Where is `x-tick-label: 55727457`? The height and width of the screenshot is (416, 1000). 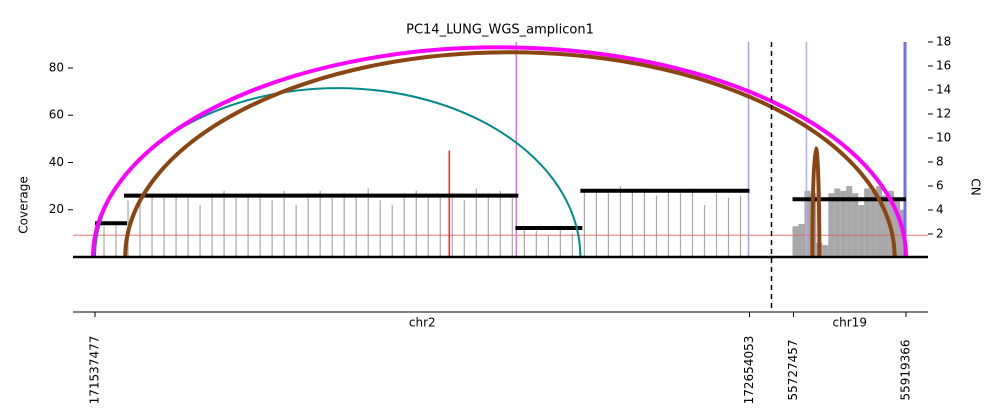
x-tick-label: 55727457 is located at coordinates (793, 369).